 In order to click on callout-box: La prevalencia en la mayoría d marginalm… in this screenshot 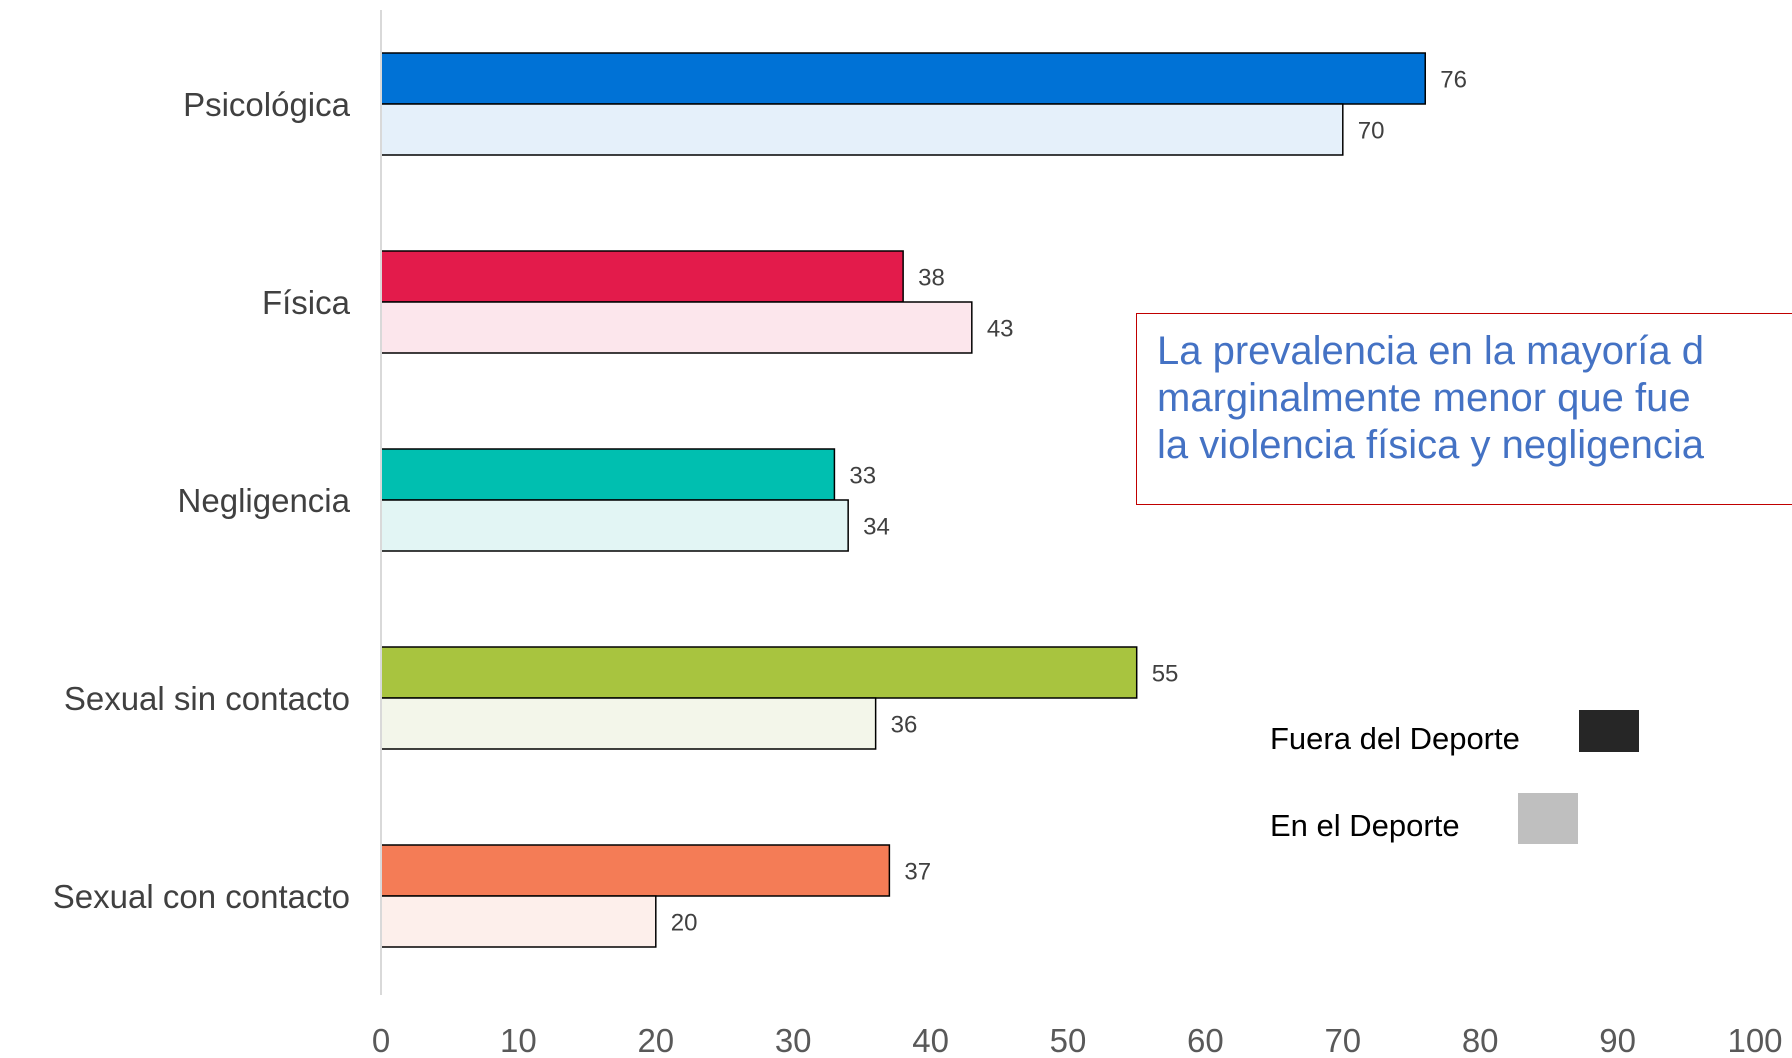, I will do `click(1464, 409)`.